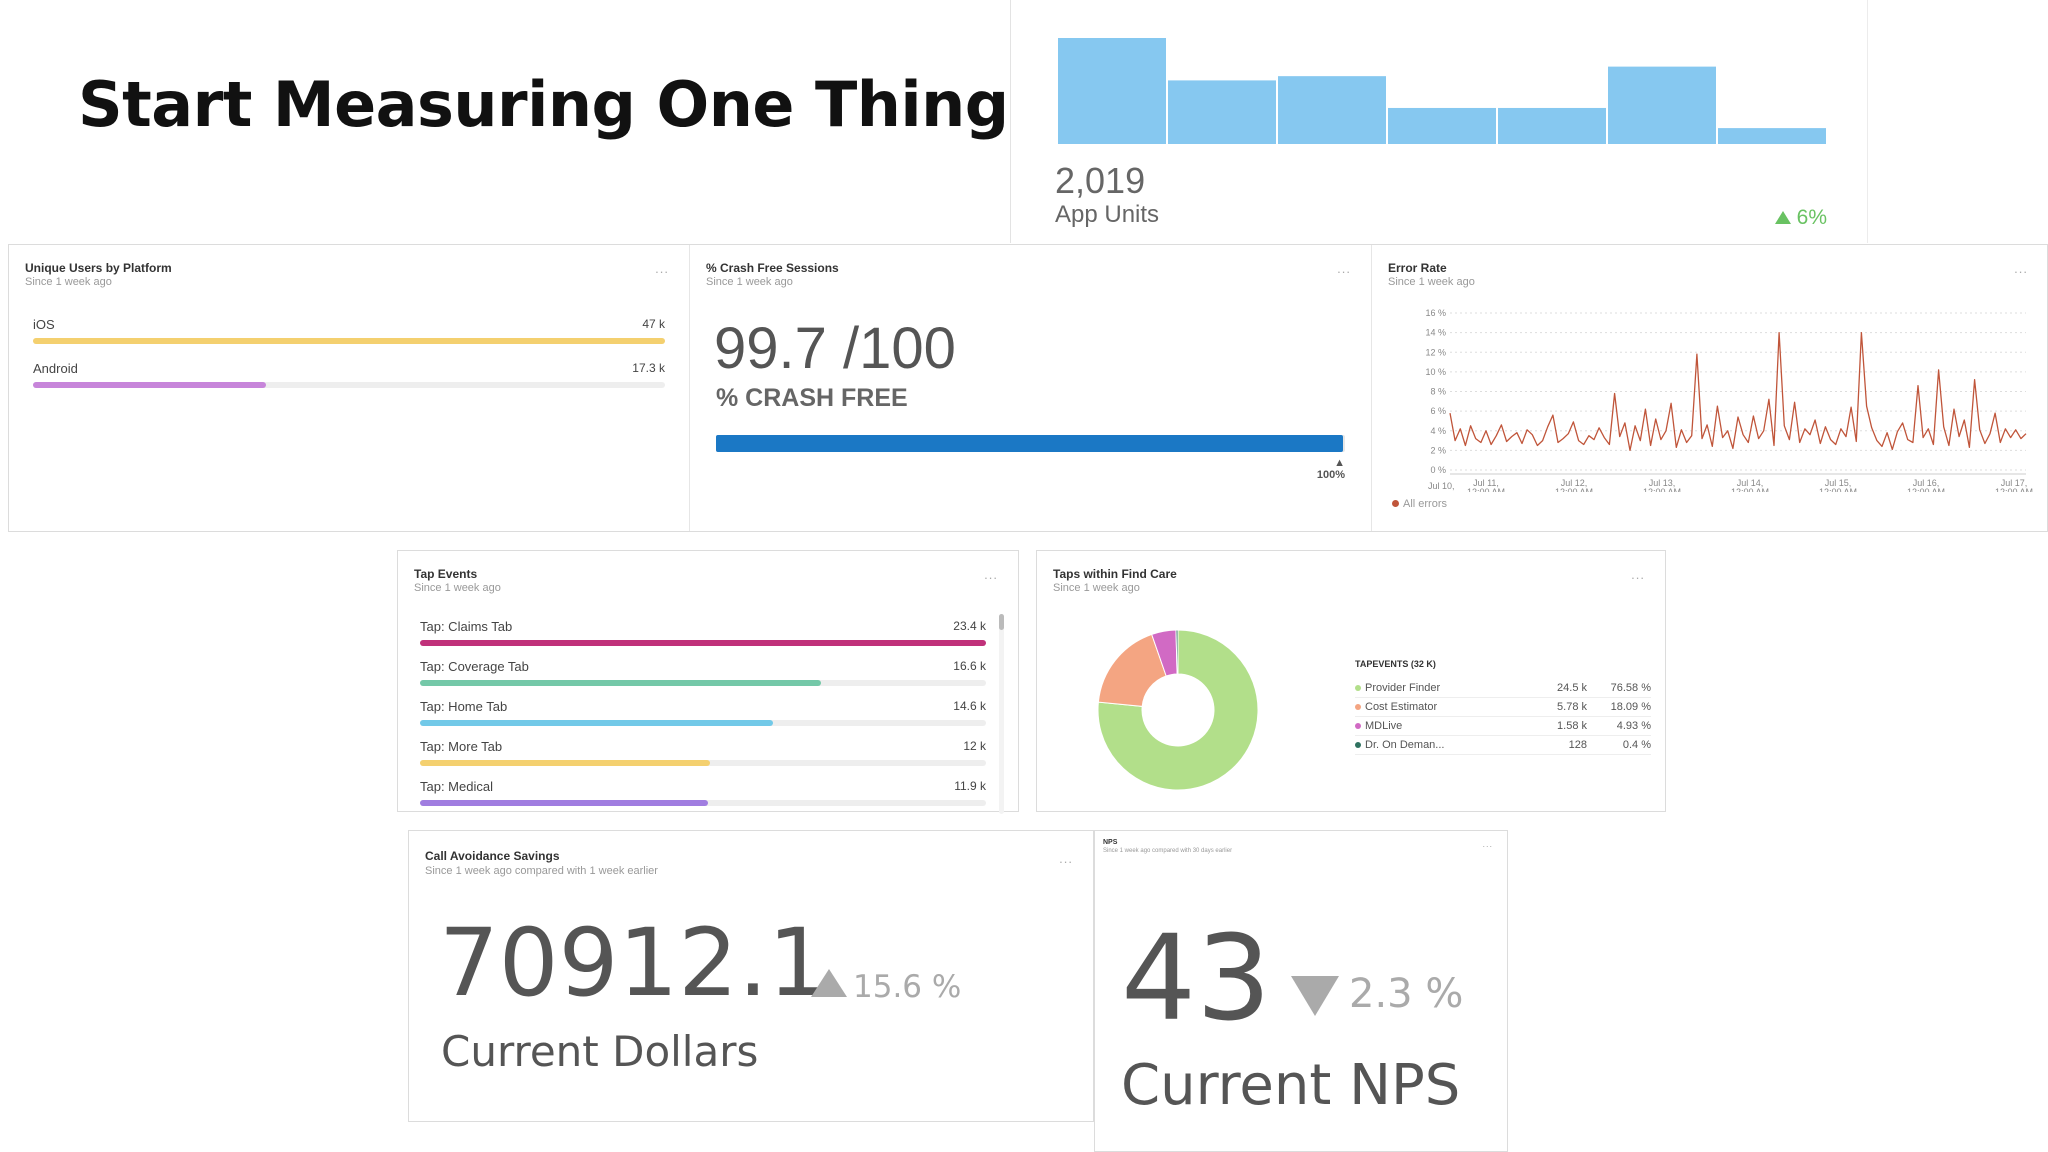  What do you see at coordinates (886, 987) in the screenshot?
I see `call-avoidance-delta: 15.6 %` at bounding box center [886, 987].